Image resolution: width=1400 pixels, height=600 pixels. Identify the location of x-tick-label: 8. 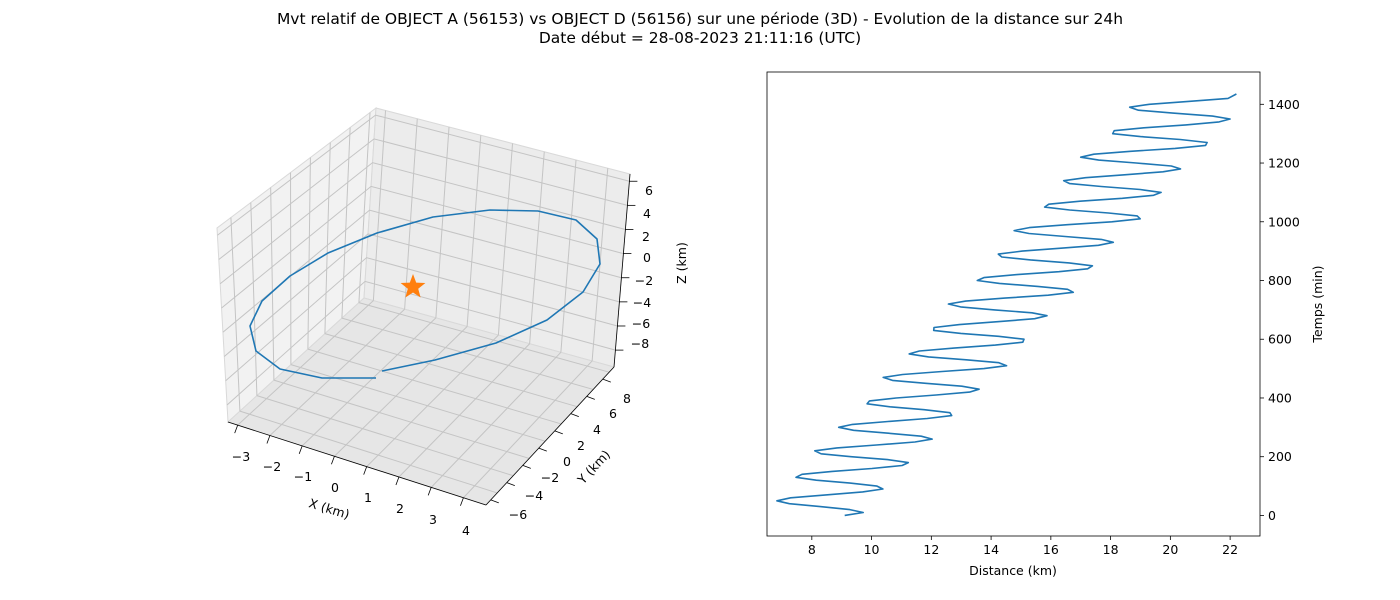
(812, 549).